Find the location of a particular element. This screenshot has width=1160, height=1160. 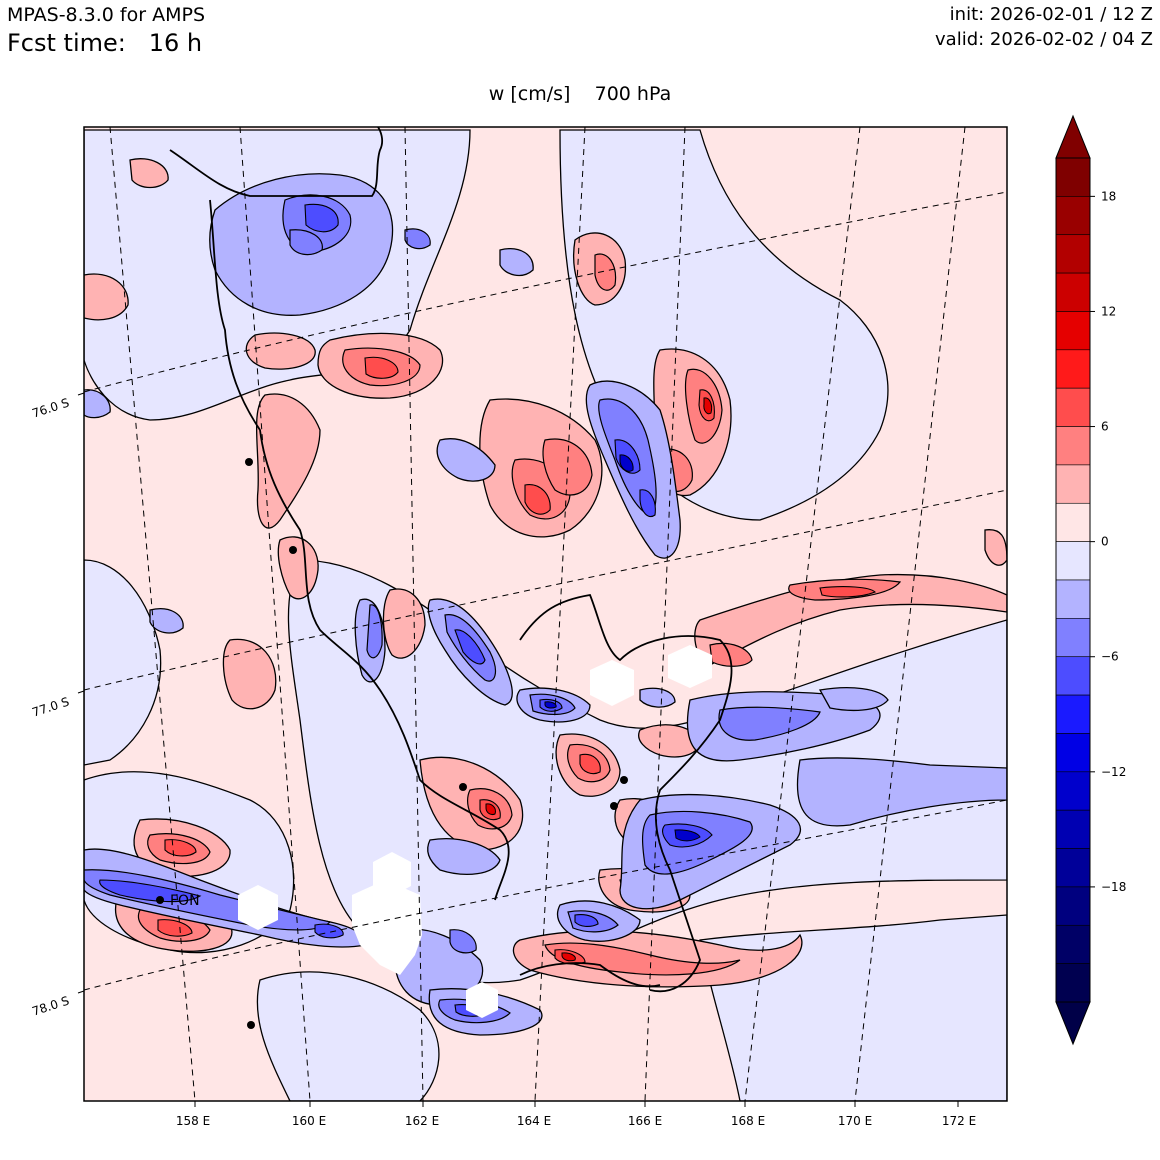

plot-title-level: 700 hPa is located at coordinates (633, 94).